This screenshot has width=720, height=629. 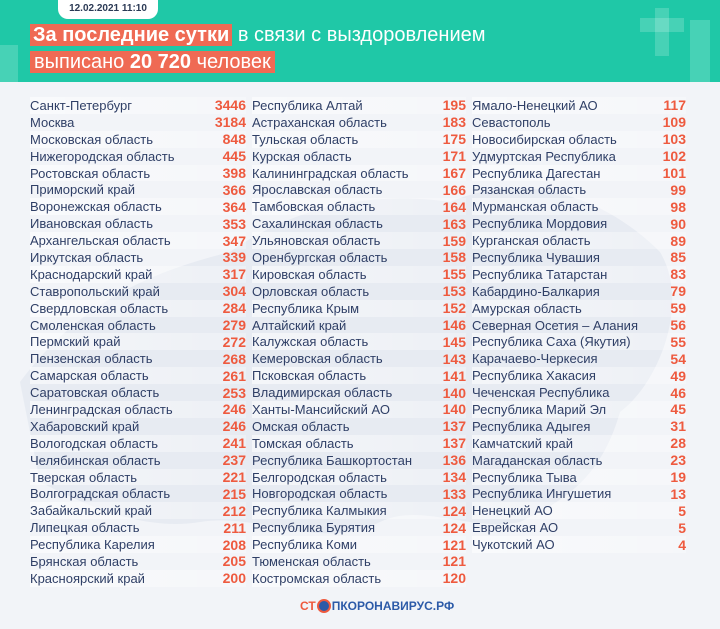 I want to click on region-name: Республика Хакасия, so click(x=534, y=376).